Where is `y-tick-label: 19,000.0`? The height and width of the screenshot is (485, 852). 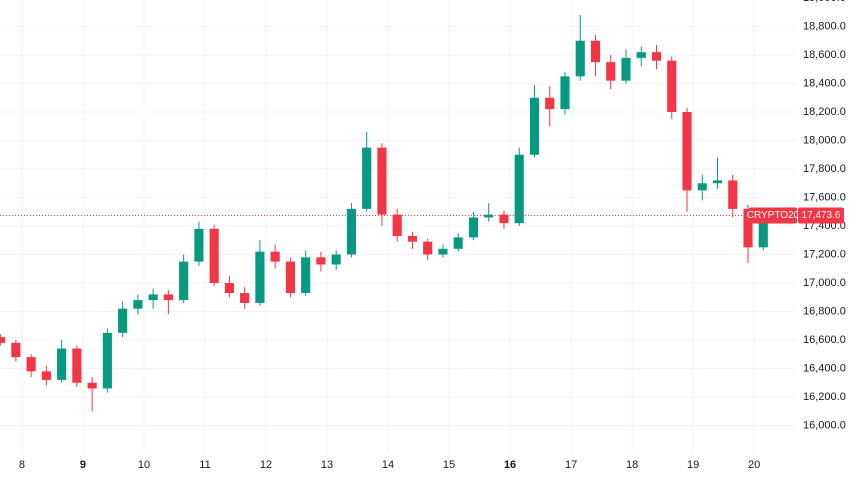
y-tick-label: 19,000.0 is located at coordinates (824, 2).